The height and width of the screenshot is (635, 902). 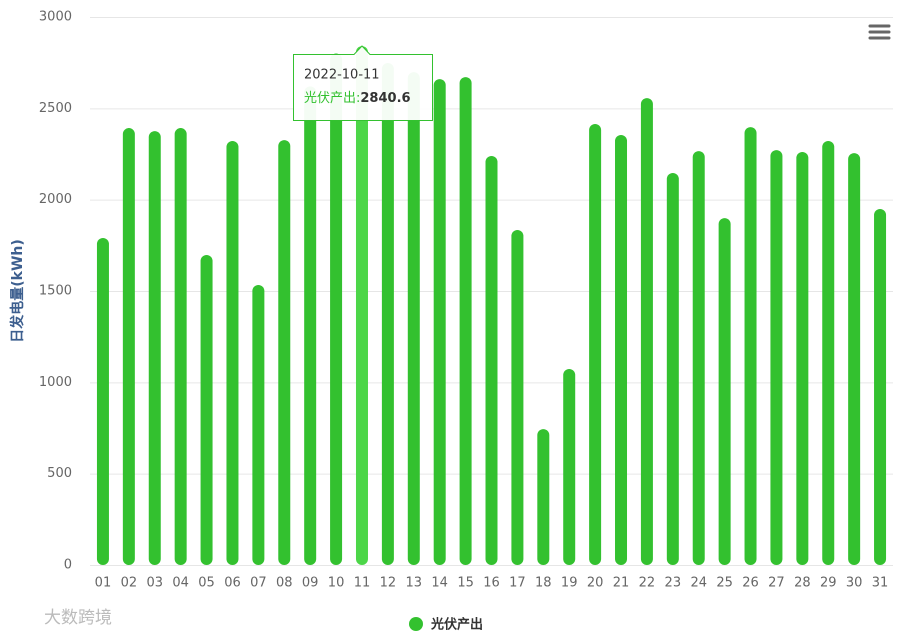 What do you see at coordinates (55, 17) in the screenshot?
I see `y-tick-label: 3000` at bounding box center [55, 17].